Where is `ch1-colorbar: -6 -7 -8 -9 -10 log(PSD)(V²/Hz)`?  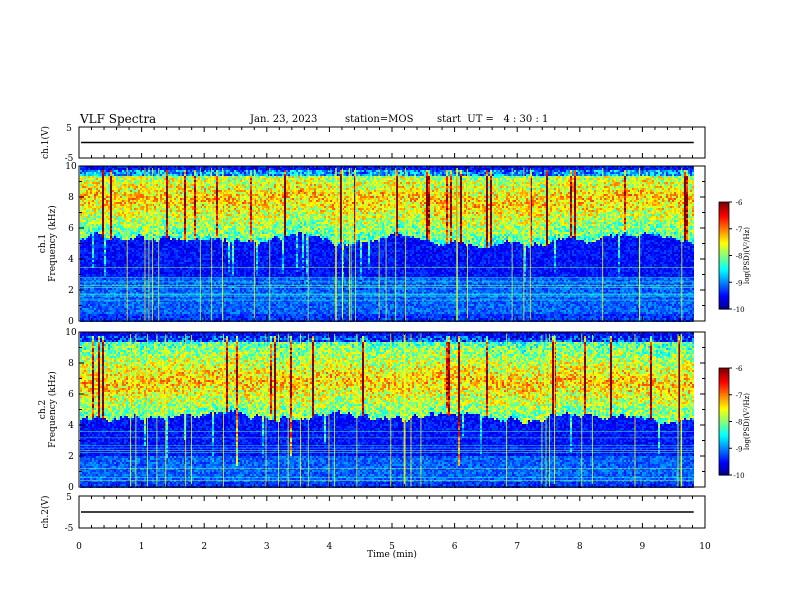
ch1-colorbar: -6 -7 -8 -9 -10 log(PSD)(V²/Hz) is located at coordinates (735, 256).